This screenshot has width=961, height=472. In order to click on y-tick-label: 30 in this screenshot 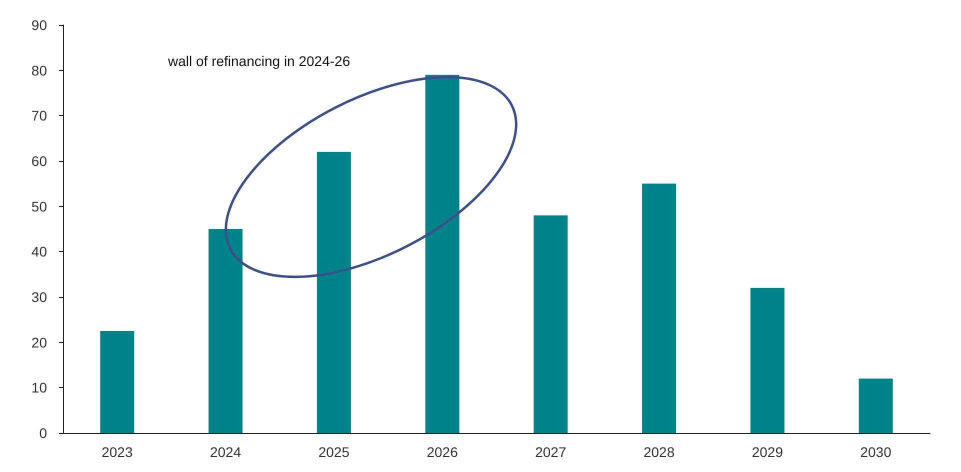, I will do `click(39, 297)`.